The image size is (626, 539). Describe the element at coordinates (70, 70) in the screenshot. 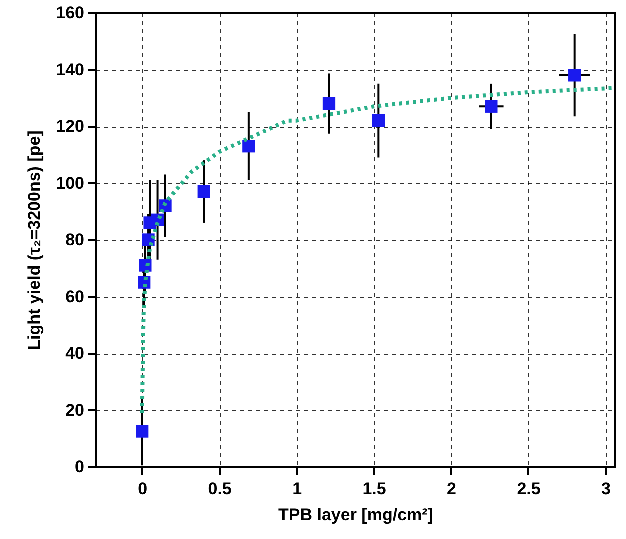

I see `y-tick-label: 140` at that location.